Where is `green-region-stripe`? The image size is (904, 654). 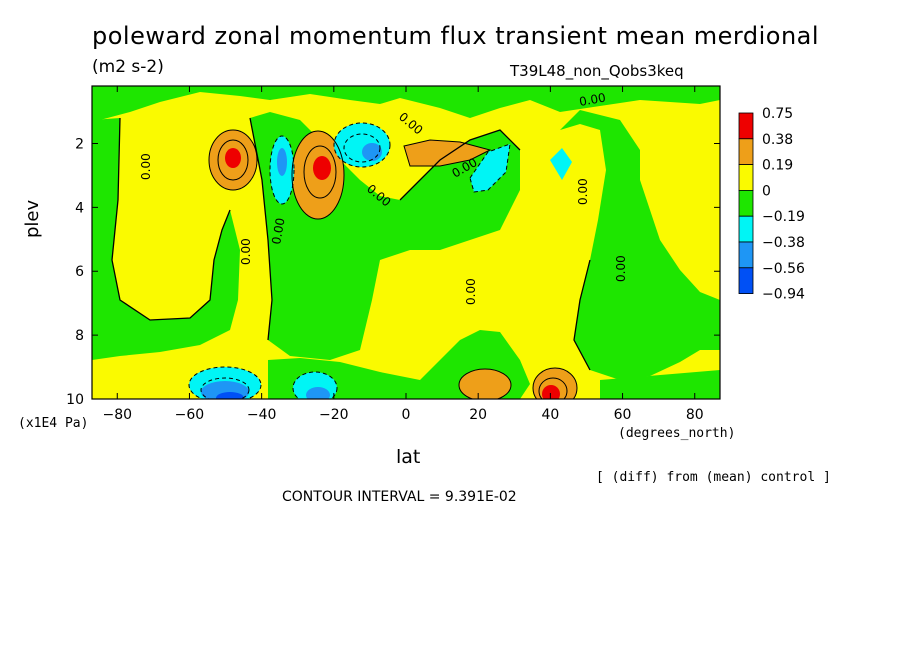 green-region-stripe is located at coordinates (660, 384).